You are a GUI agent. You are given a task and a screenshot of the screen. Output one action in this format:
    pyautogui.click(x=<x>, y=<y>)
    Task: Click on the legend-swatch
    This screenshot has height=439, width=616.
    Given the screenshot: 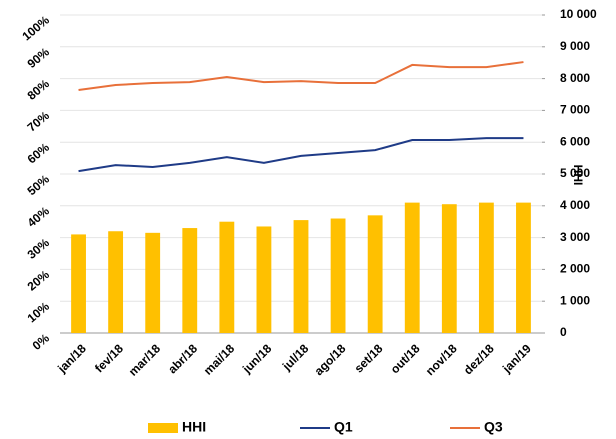 What is the action you would take?
    pyautogui.click(x=163, y=428)
    